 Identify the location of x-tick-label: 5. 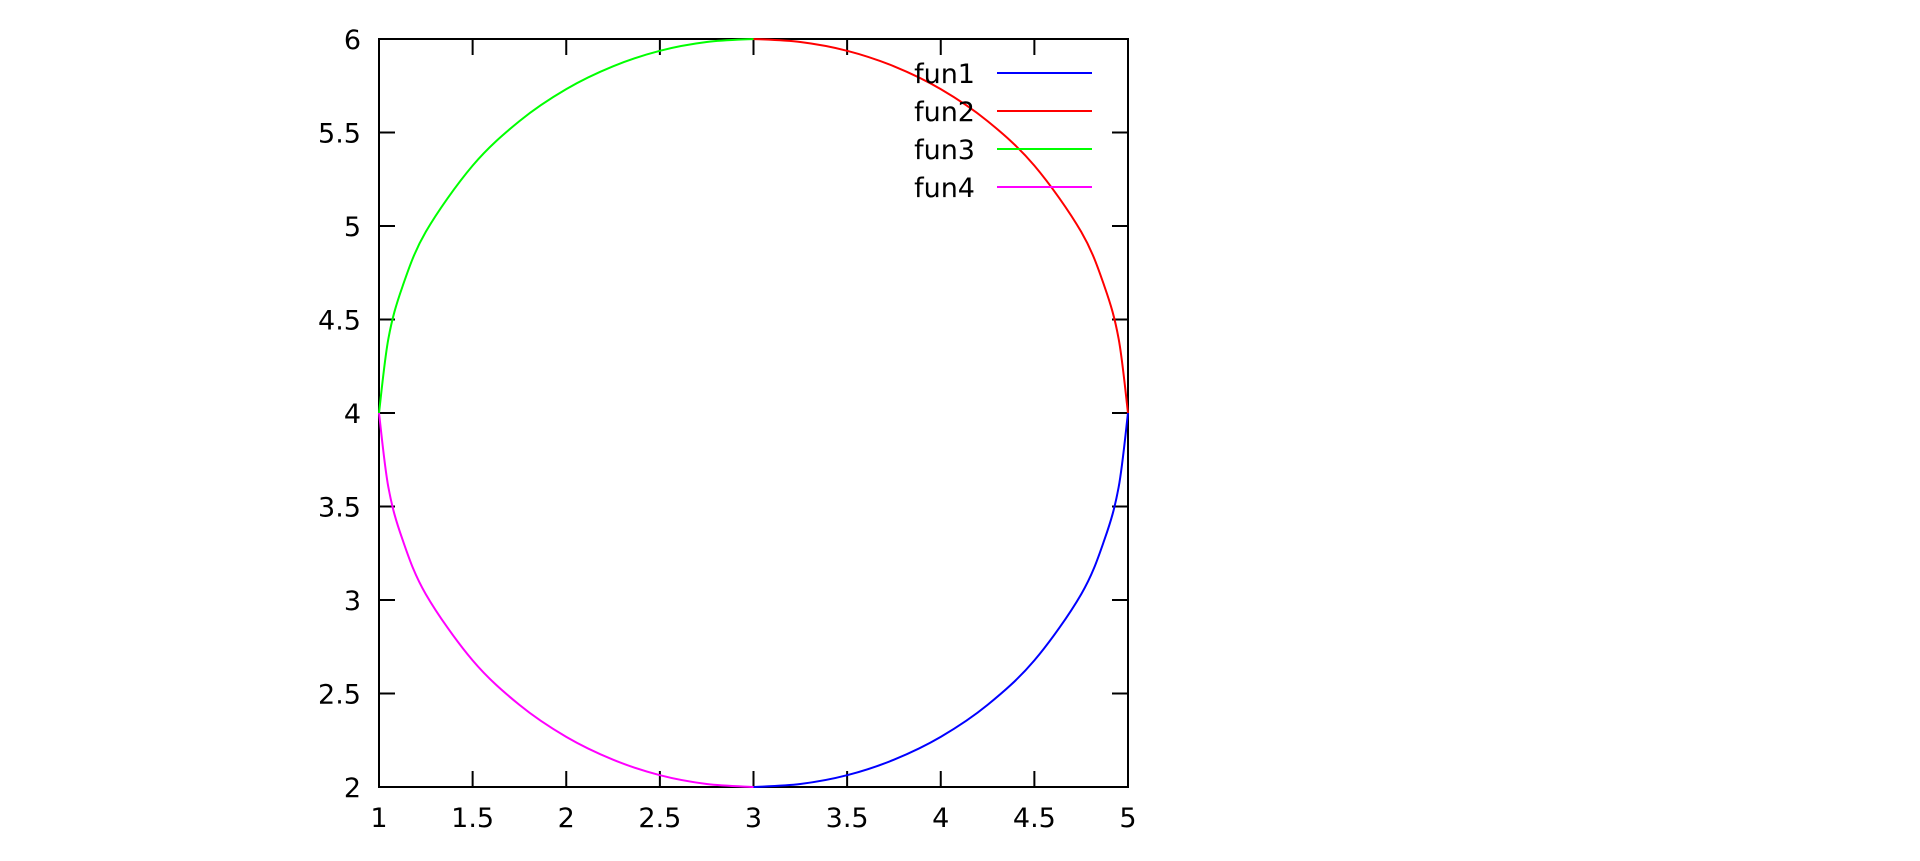
(1127, 818).